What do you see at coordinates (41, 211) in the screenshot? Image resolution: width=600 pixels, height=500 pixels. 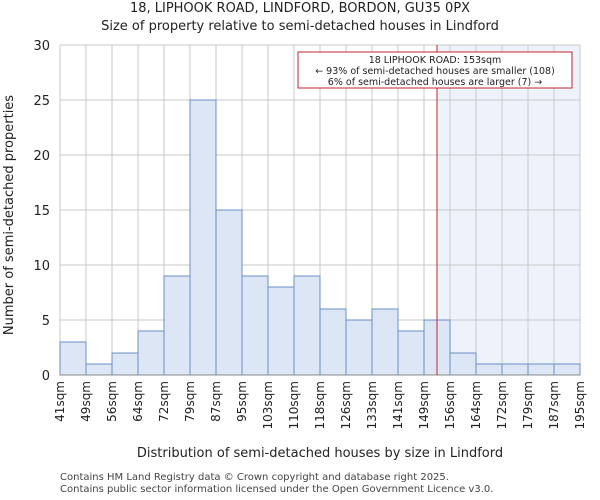 I see `y-tick-label: 15` at bounding box center [41, 211].